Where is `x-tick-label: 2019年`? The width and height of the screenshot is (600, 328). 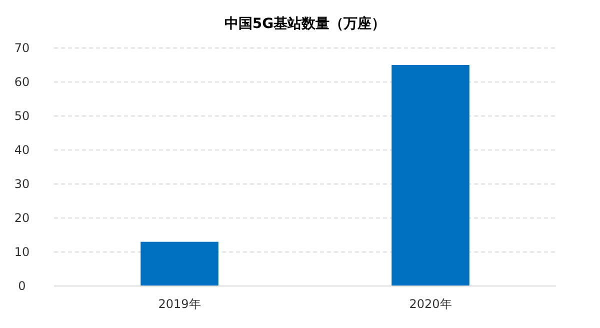
x-tick-label: 2019年 is located at coordinates (179, 304).